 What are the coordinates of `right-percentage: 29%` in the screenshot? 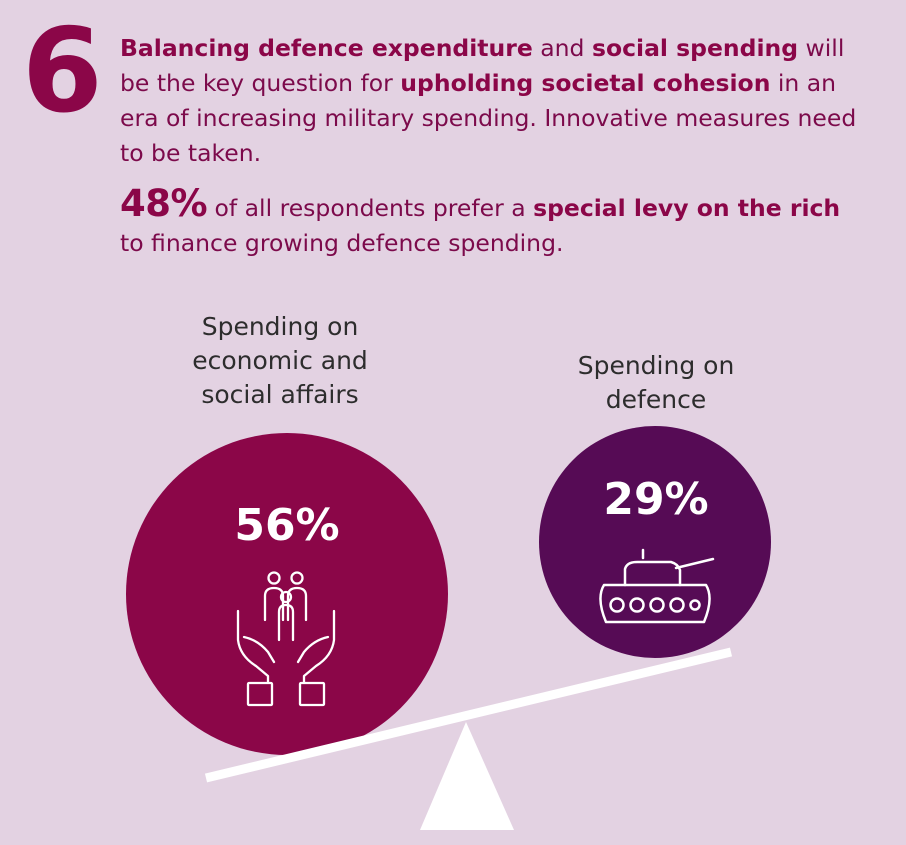 It's located at (656, 499).